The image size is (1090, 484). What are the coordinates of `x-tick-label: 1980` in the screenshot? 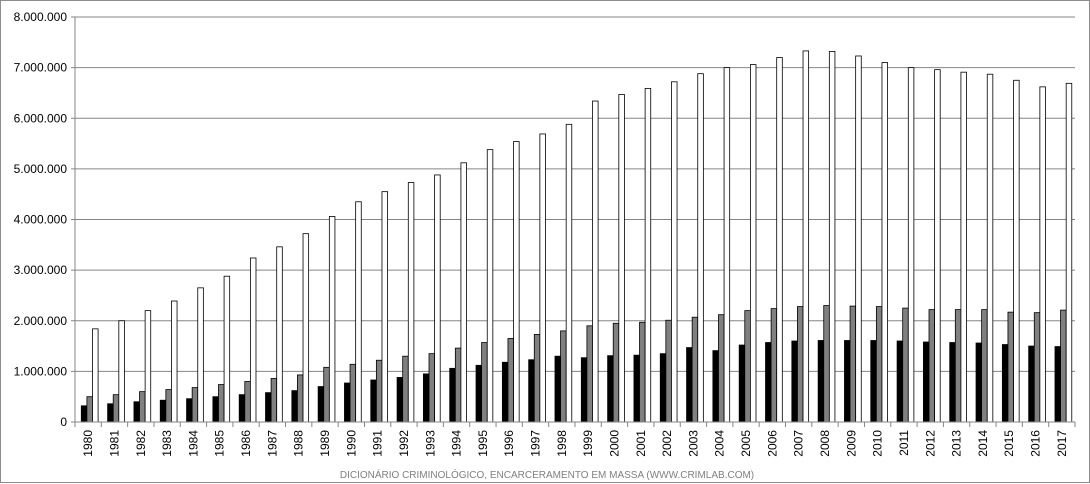 It's located at (88, 443).